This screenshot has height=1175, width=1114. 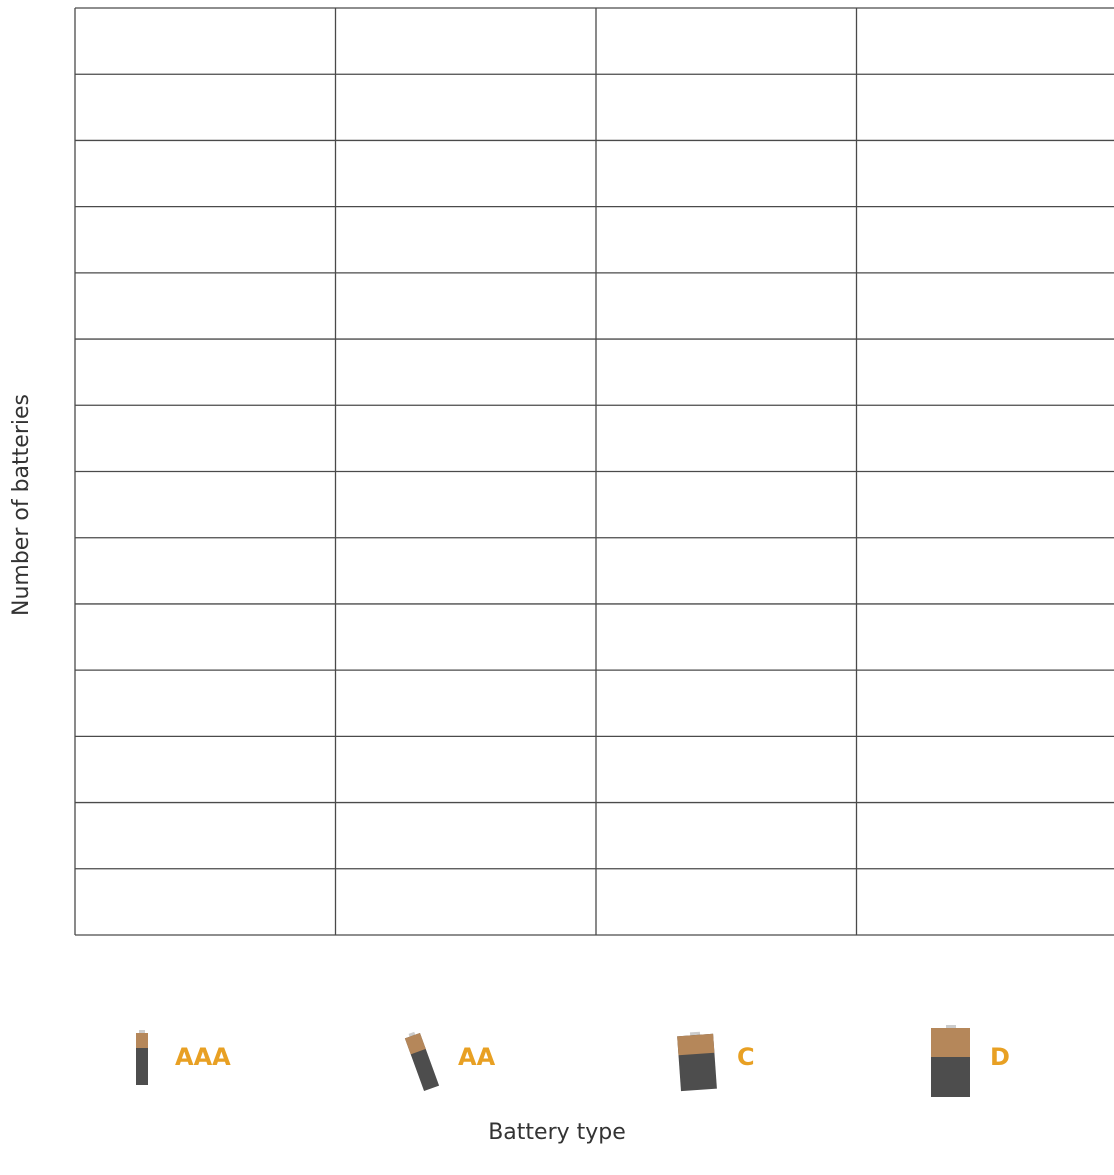 What do you see at coordinates (697, 1061) in the screenshot?
I see `battery-icon-c` at bounding box center [697, 1061].